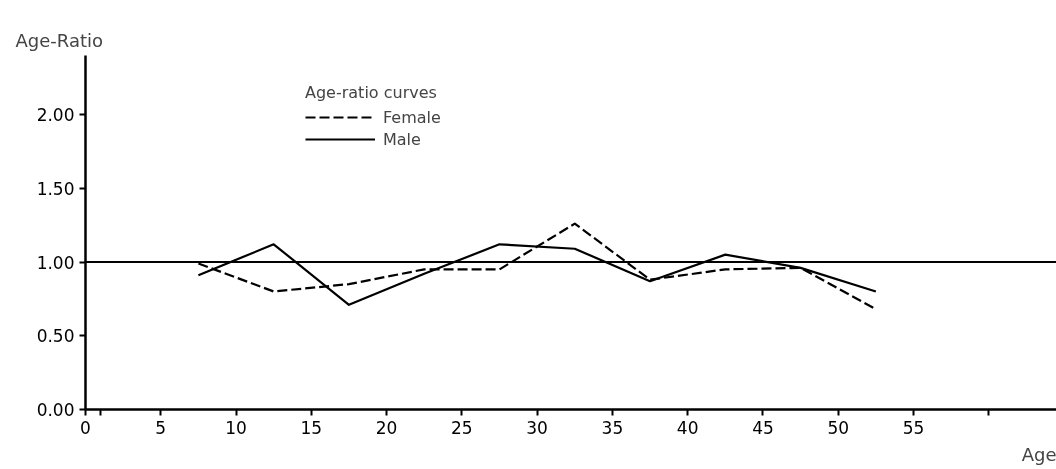  Describe the element at coordinates (55, 410) in the screenshot. I see `y-tick-label: 0.00` at that location.